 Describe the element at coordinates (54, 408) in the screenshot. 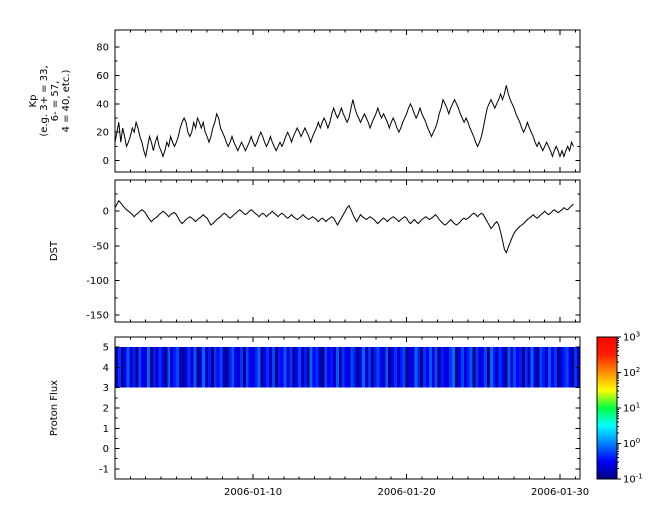

I see `proton-flux-axis-label: Proton Flux` at that location.